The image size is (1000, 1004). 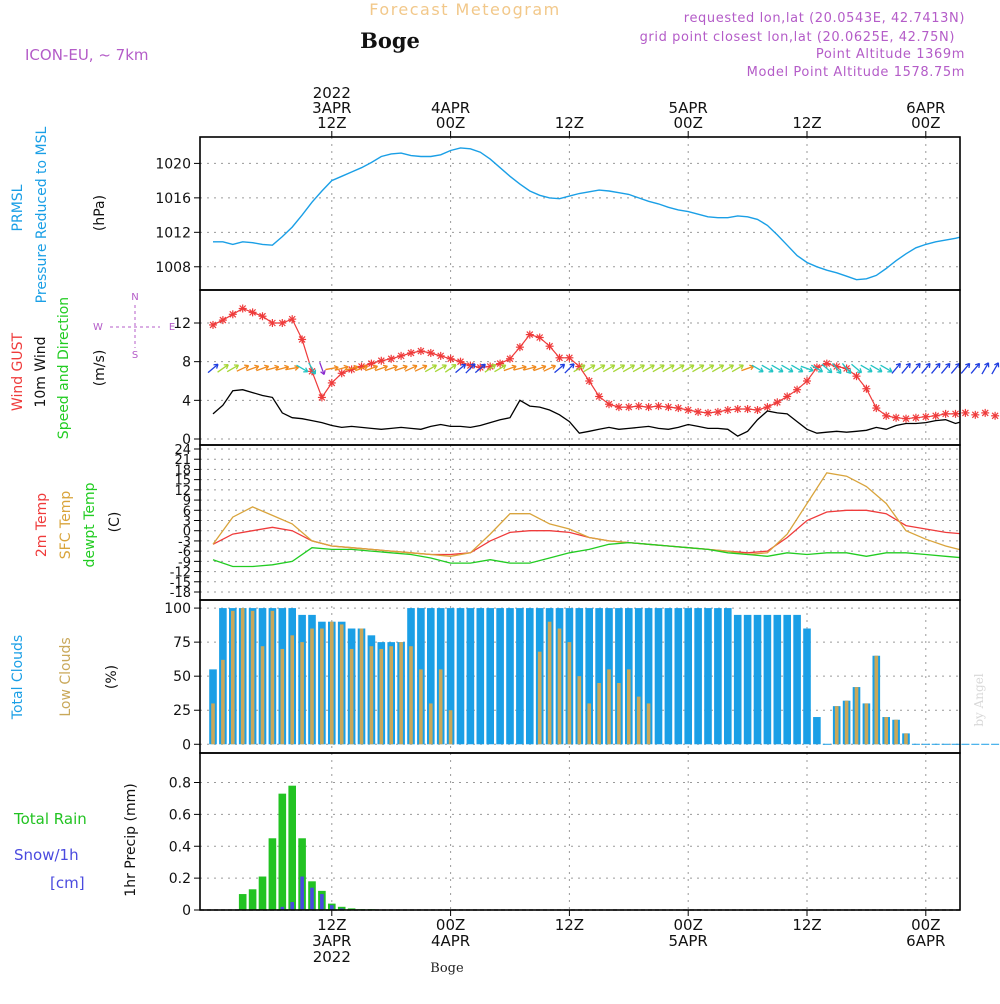 I want to click on pressure-ytick-label: 1016, so click(x=173, y=199).